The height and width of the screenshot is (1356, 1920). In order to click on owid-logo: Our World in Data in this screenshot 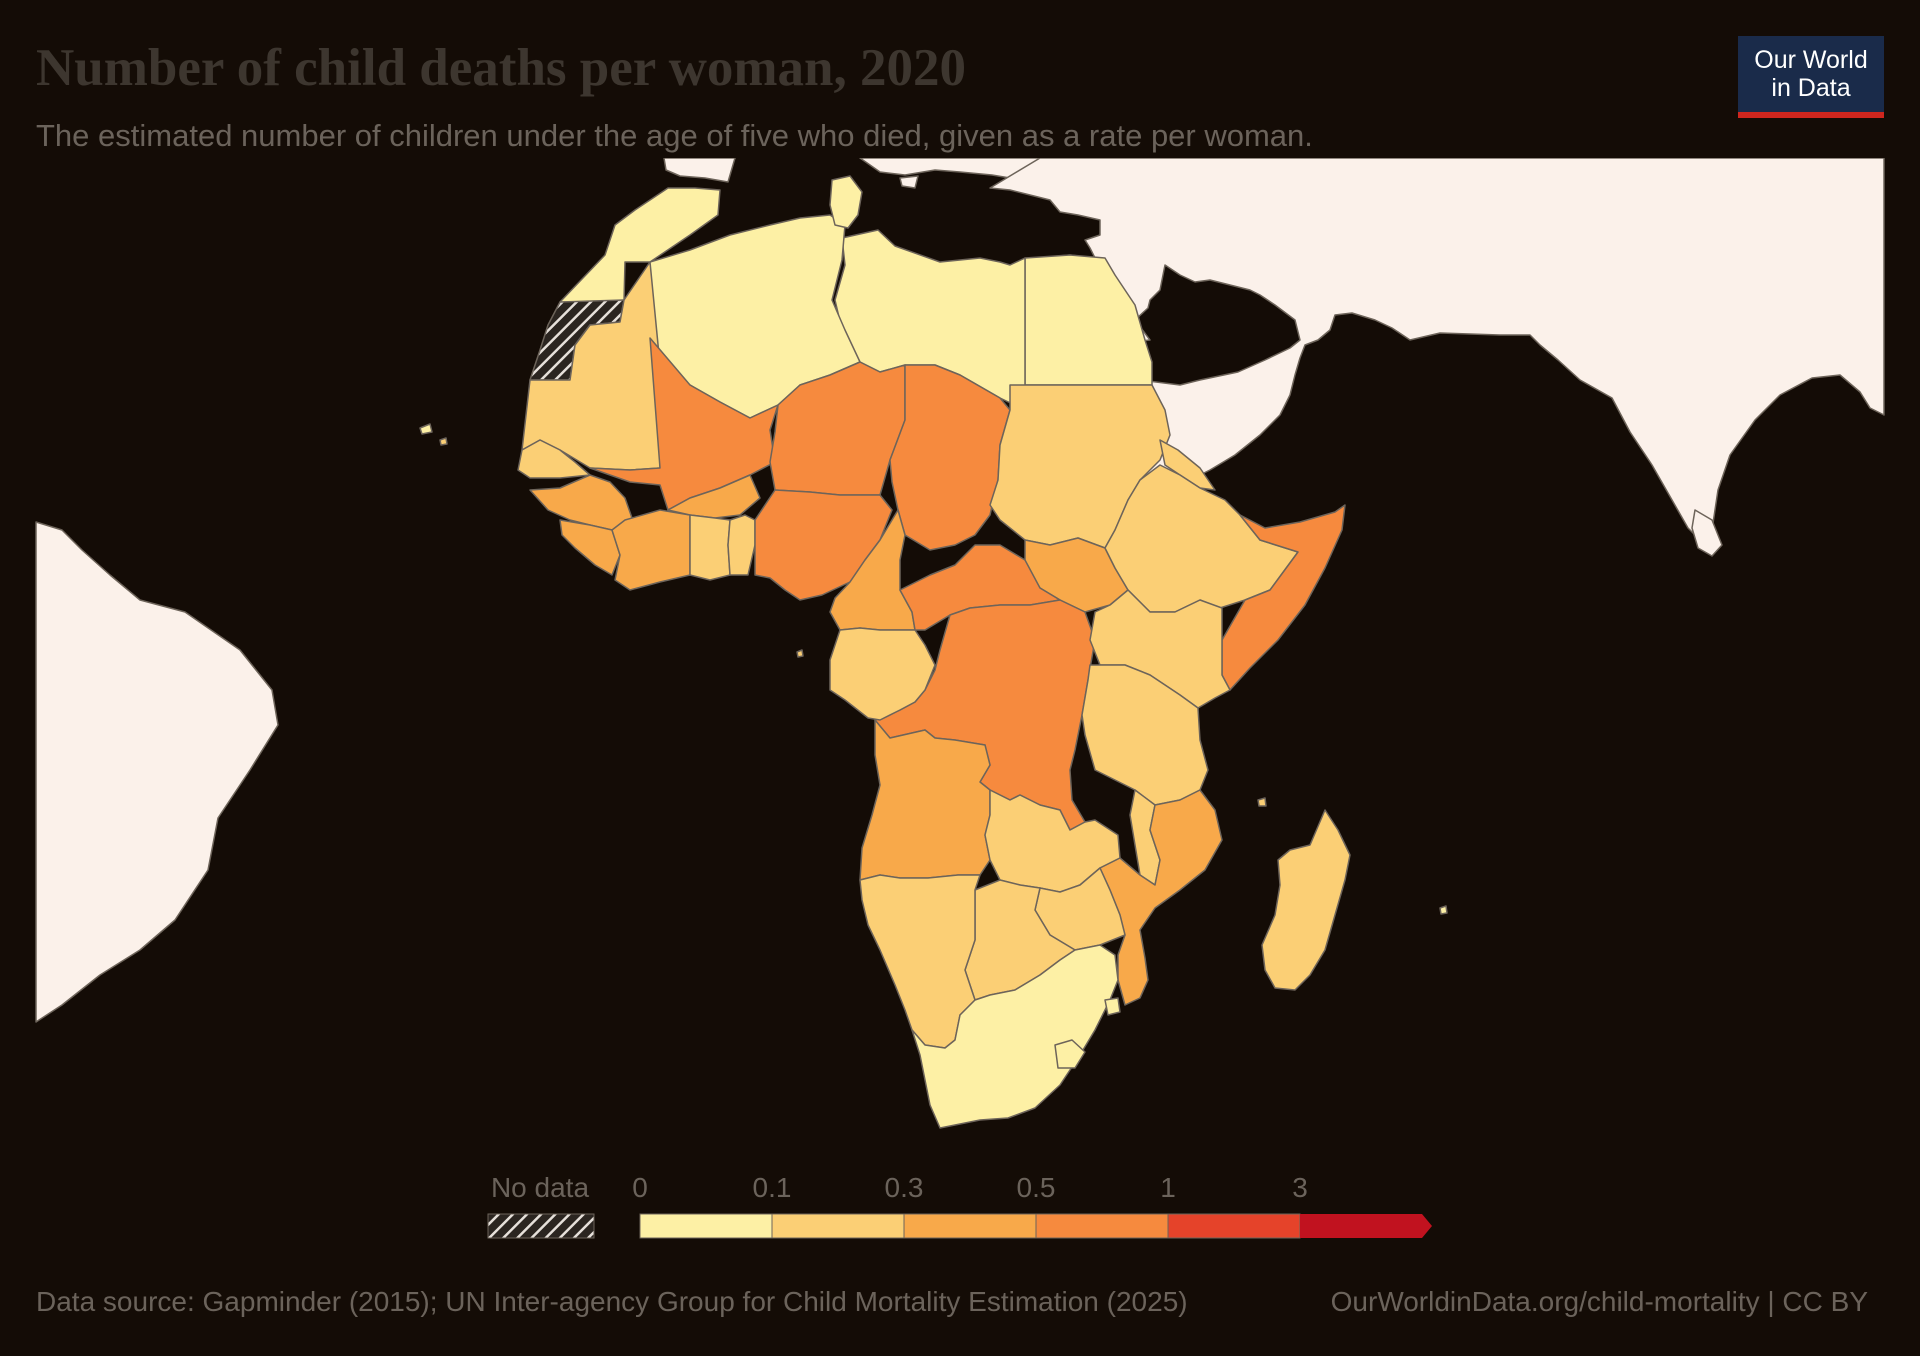, I will do `click(1811, 77)`.